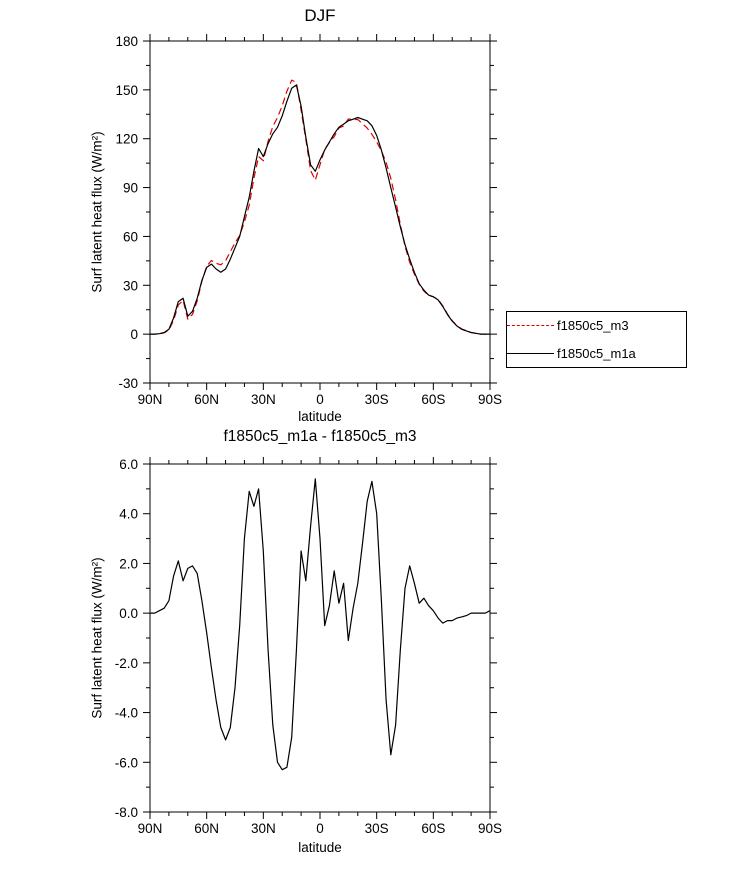 This screenshot has width=733, height=869. Describe the element at coordinates (126, 762) in the screenshot. I see `y-tick-label: -6.0` at that location.